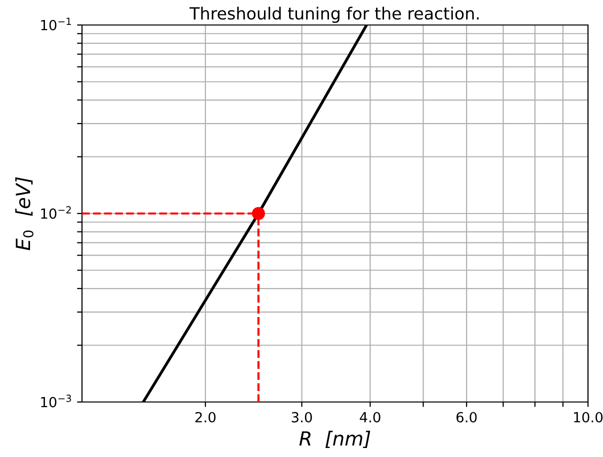 This screenshot has height=457, width=603. What do you see at coordinates (24, 213) in the screenshot?
I see `y-axis-title: E$_{0}$ [eV]` at bounding box center [24, 213].